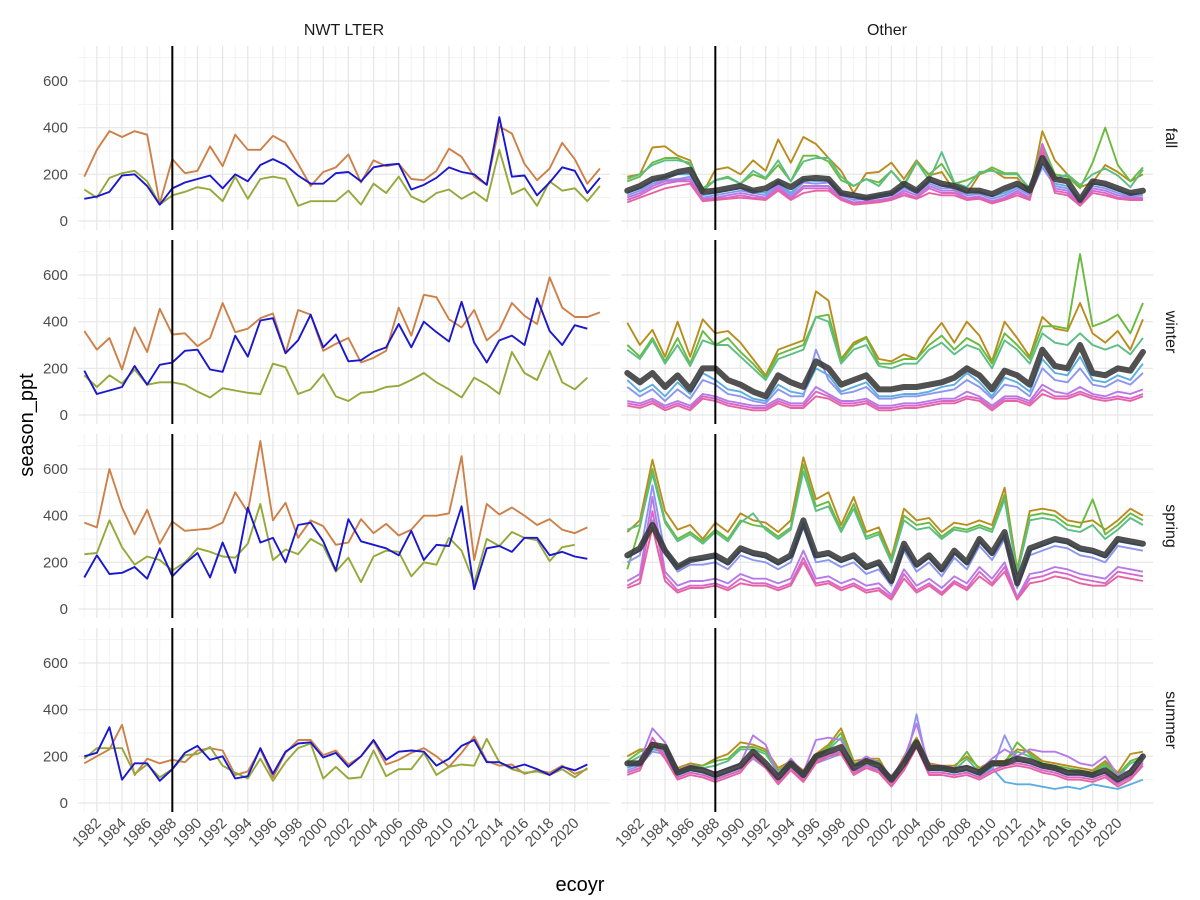 The height and width of the screenshot is (900, 1200). I want to click on strip-label-winter: winter, so click(1170, 332).